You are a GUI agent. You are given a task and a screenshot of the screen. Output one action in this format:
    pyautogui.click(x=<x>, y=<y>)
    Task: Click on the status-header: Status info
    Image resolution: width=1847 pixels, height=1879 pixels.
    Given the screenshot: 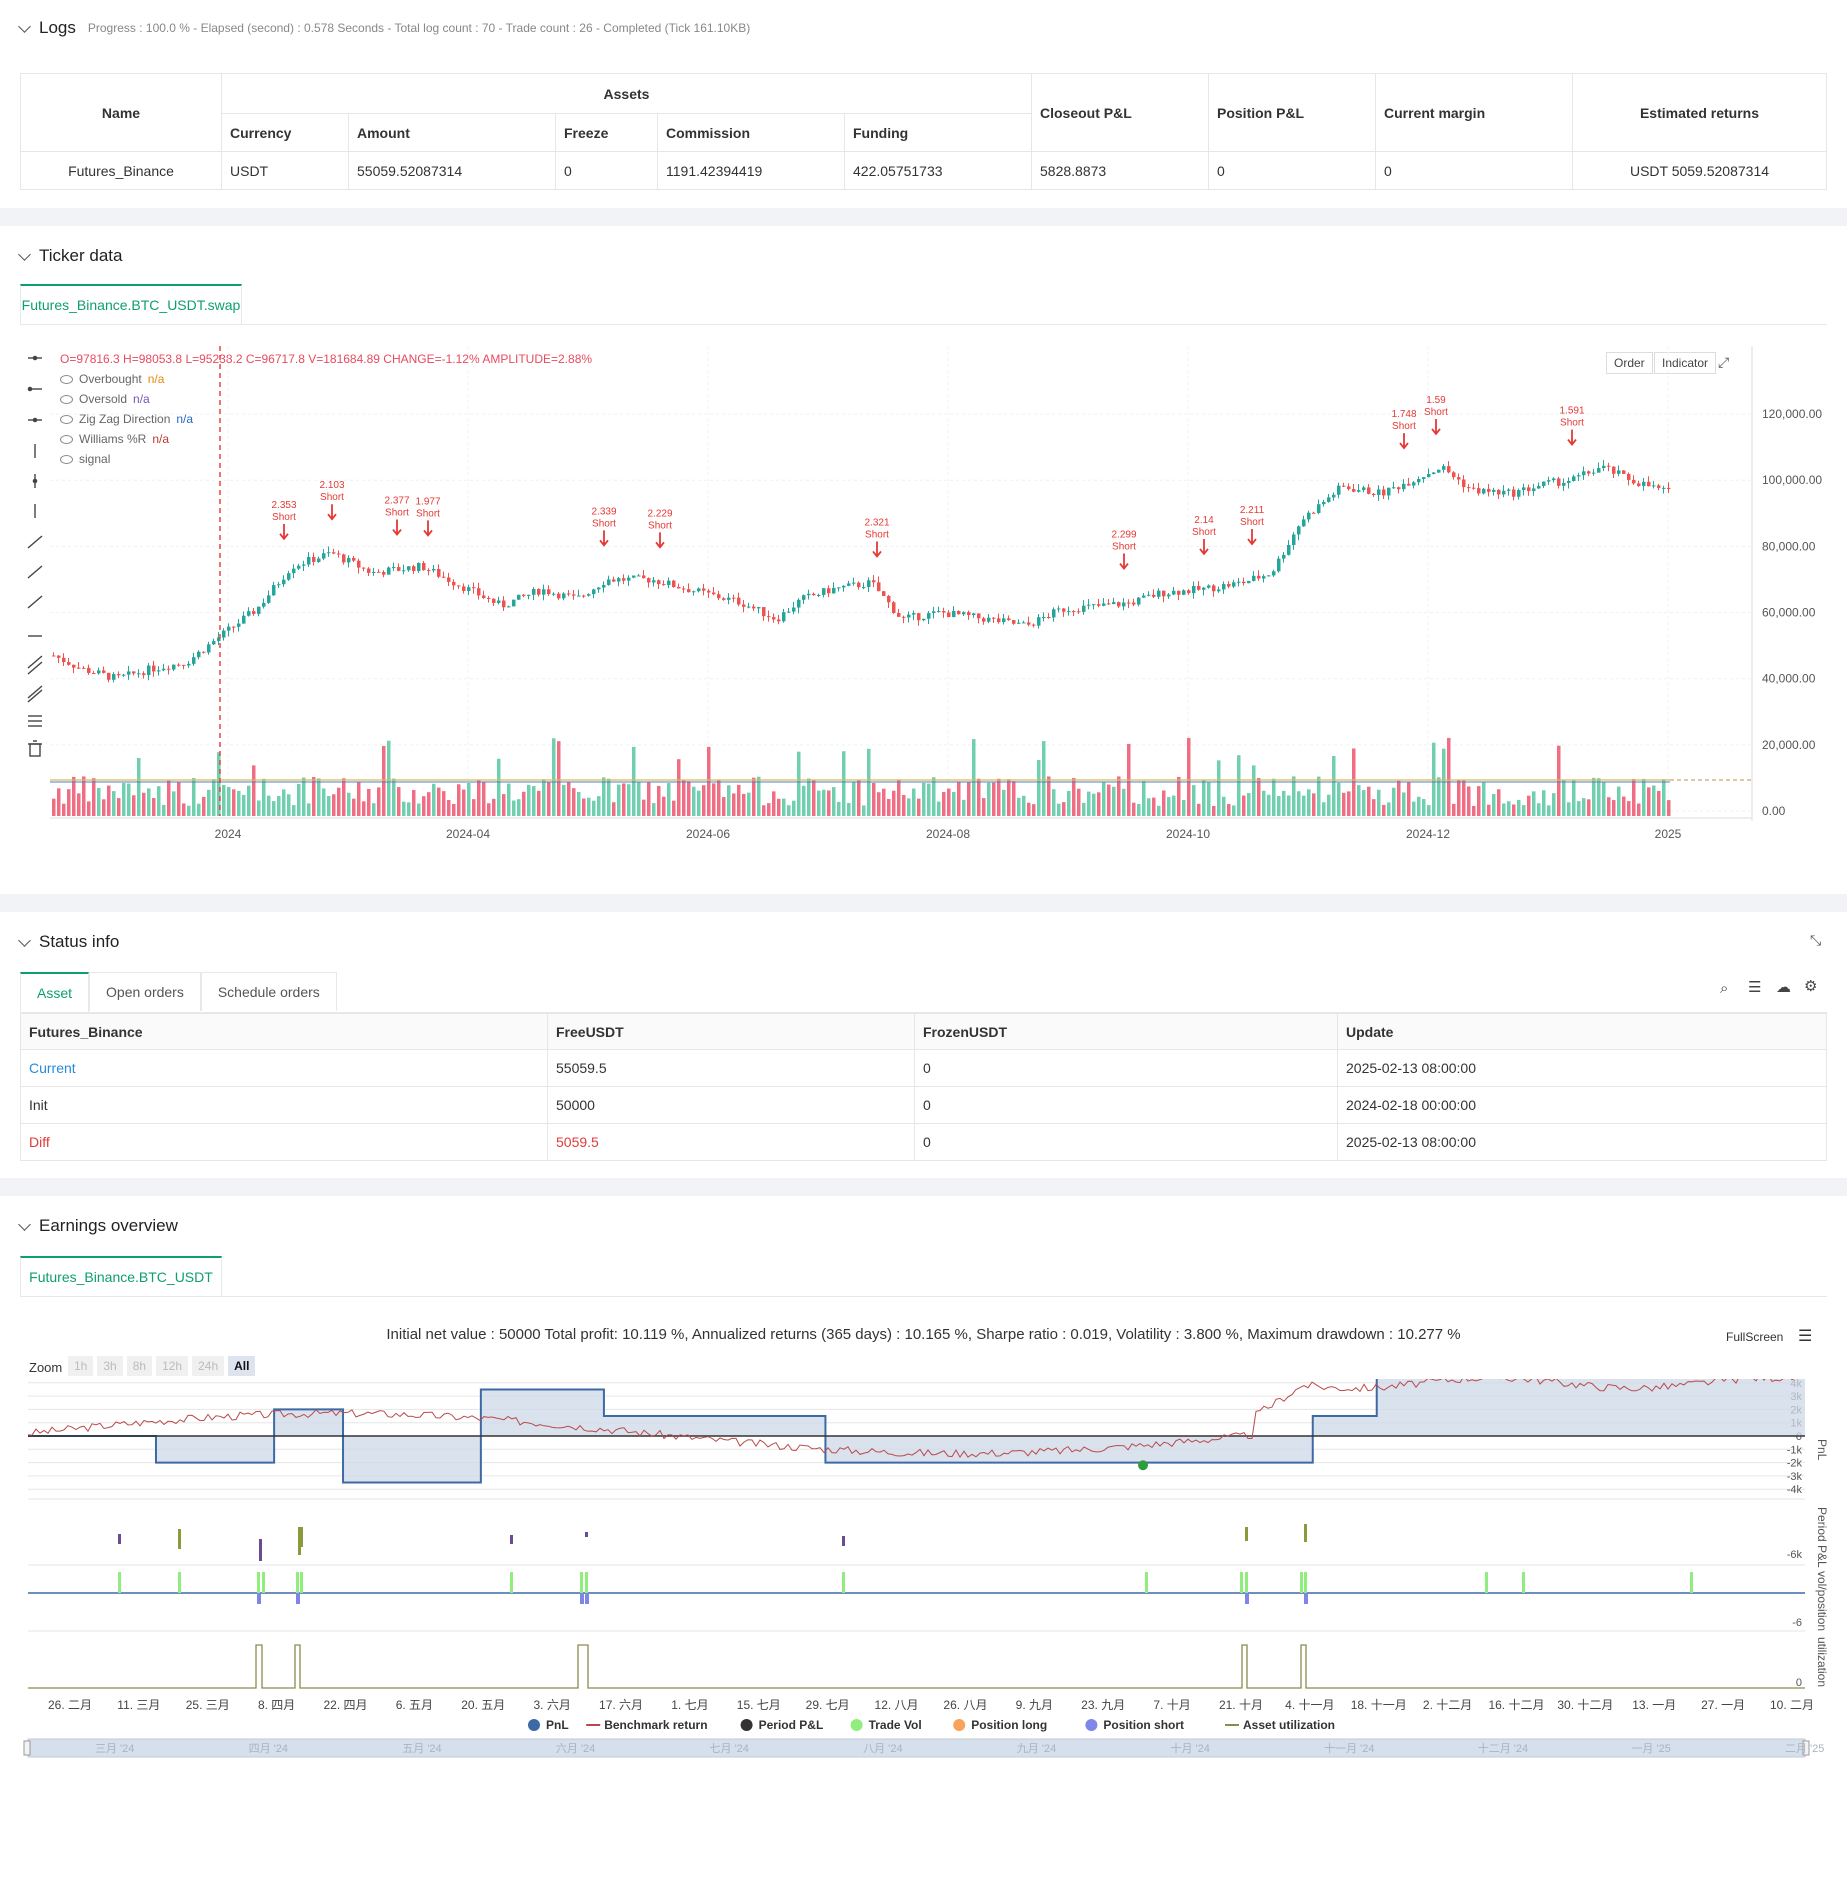 What is the action you would take?
    pyautogui.click(x=68, y=942)
    